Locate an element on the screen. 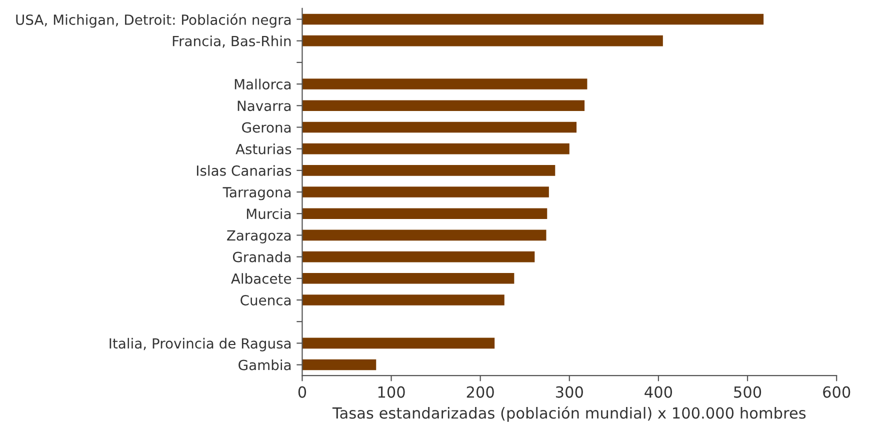  y-tick-label: Islas Canarias is located at coordinates (244, 170).